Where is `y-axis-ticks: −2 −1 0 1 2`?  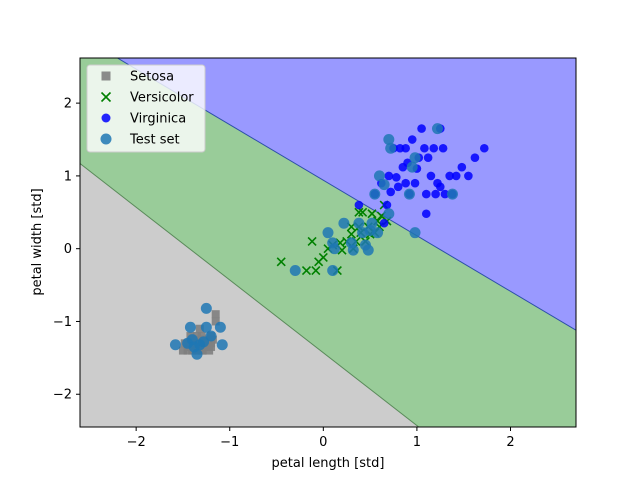 y-axis-ticks: −2 −1 0 1 2 is located at coordinates (66, 250).